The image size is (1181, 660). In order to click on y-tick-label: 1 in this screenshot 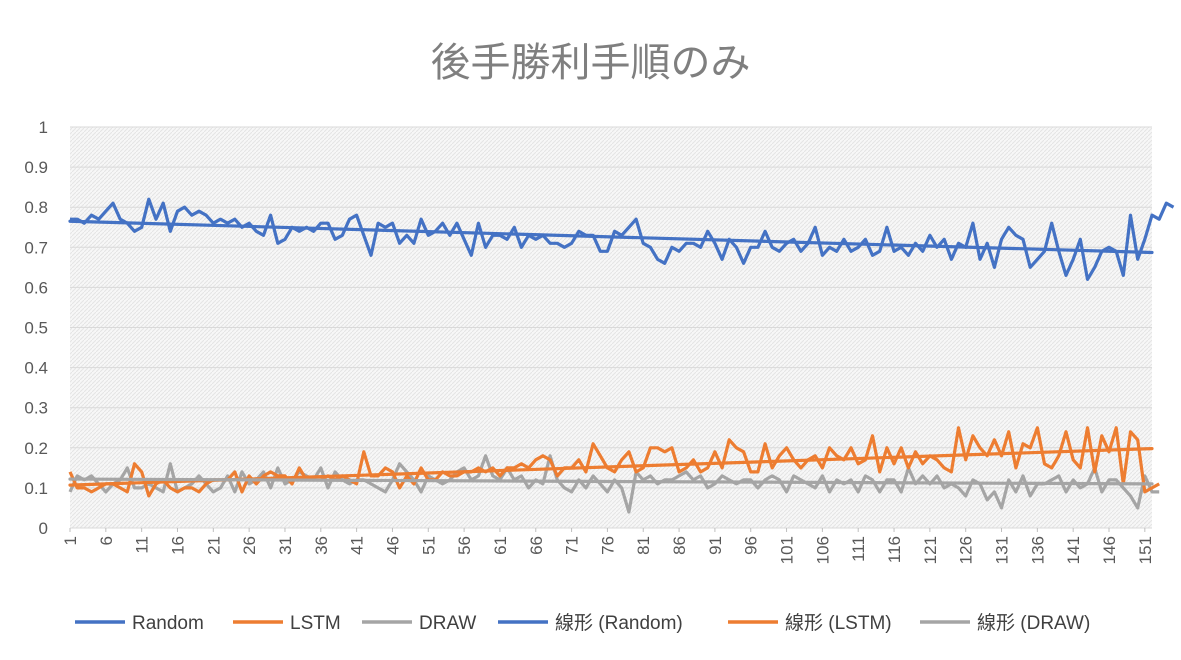, I will do `click(43, 127)`.